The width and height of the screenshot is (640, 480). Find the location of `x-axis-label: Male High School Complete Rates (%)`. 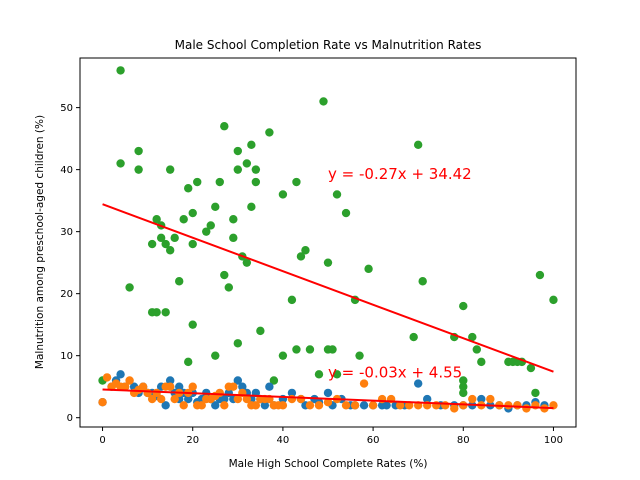

x-axis-label: Male High School Complete Rates (%) is located at coordinates (328, 464).